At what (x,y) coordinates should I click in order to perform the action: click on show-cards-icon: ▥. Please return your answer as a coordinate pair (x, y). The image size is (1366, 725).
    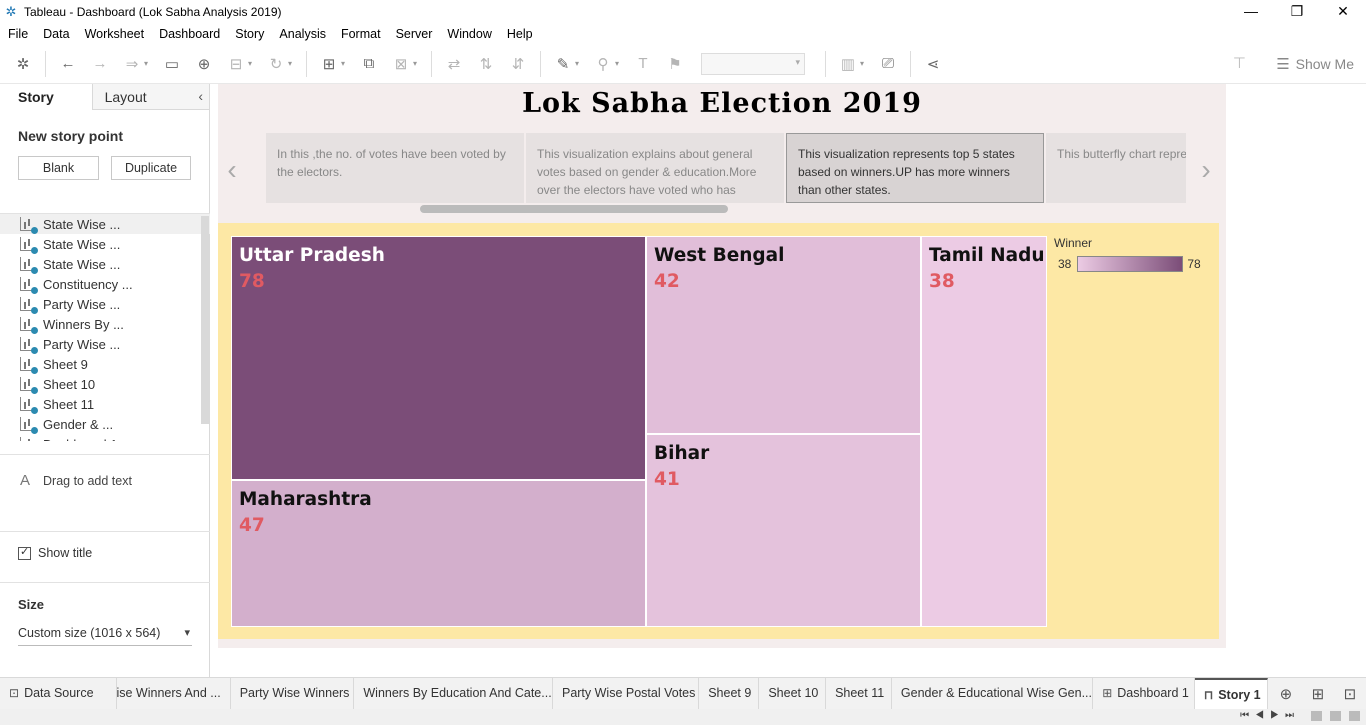
    Looking at the image, I should click on (848, 64).